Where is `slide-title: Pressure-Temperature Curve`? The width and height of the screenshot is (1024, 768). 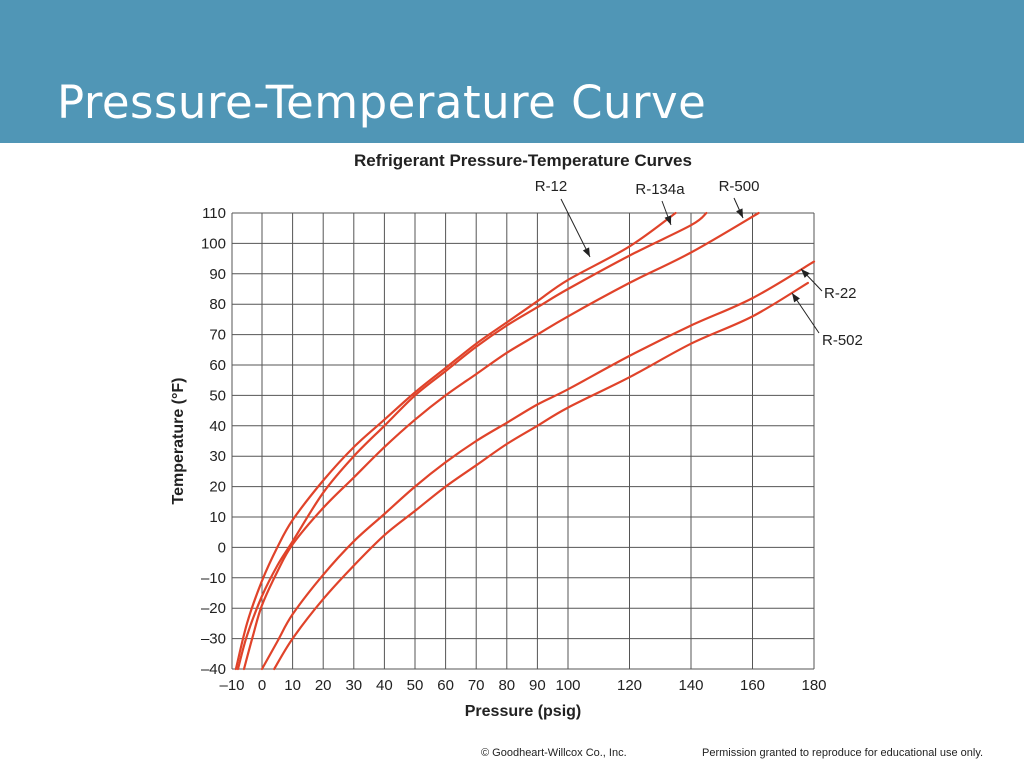 slide-title: Pressure-Temperature Curve is located at coordinates (382, 102).